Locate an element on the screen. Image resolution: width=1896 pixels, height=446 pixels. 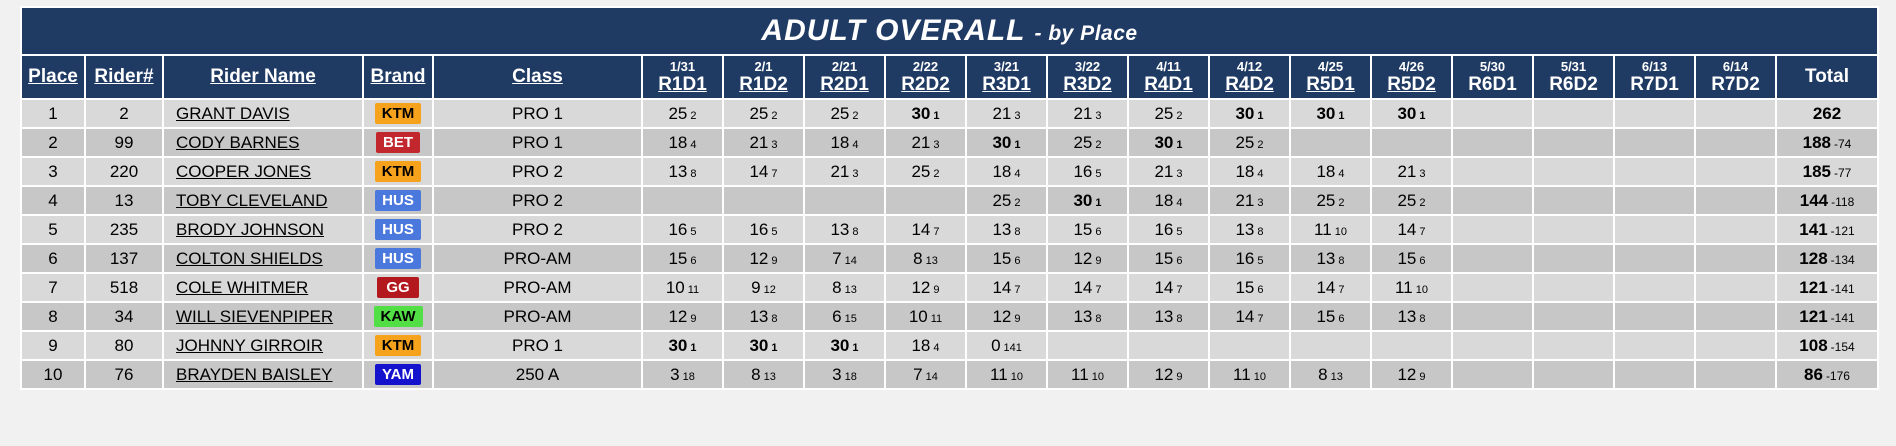
rider-name-link: BRODY JOHNSON is located at coordinates (250, 229).